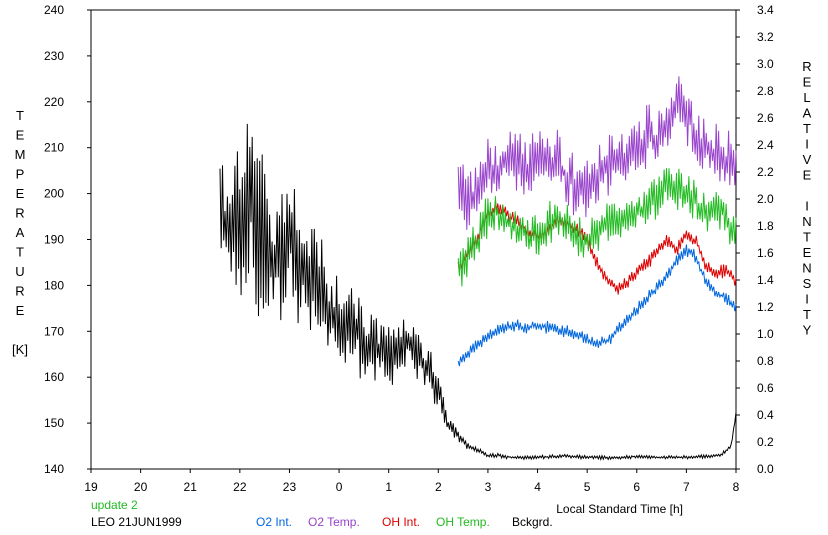 The width and height of the screenshot is (828, 535). I want to click on right-tick-label: 0.6, so click(765, 388).